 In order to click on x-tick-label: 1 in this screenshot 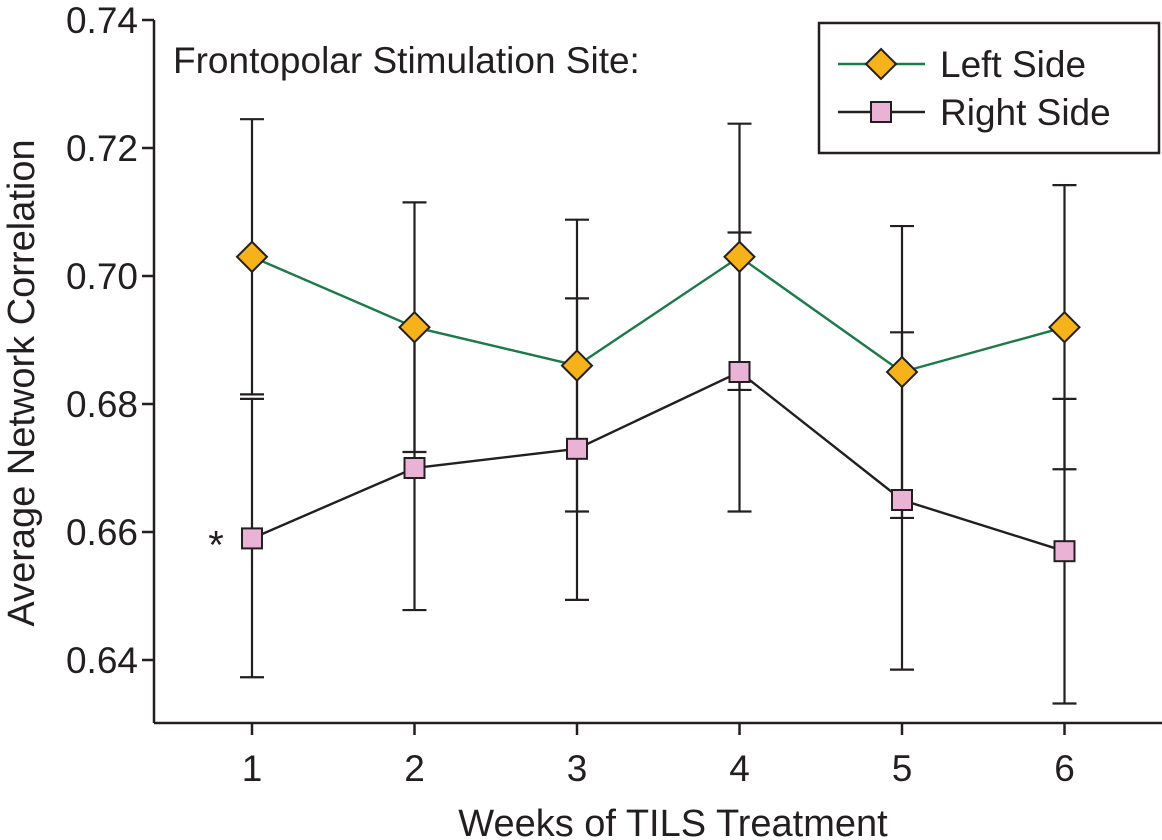, I will do `click(252, 768)`.